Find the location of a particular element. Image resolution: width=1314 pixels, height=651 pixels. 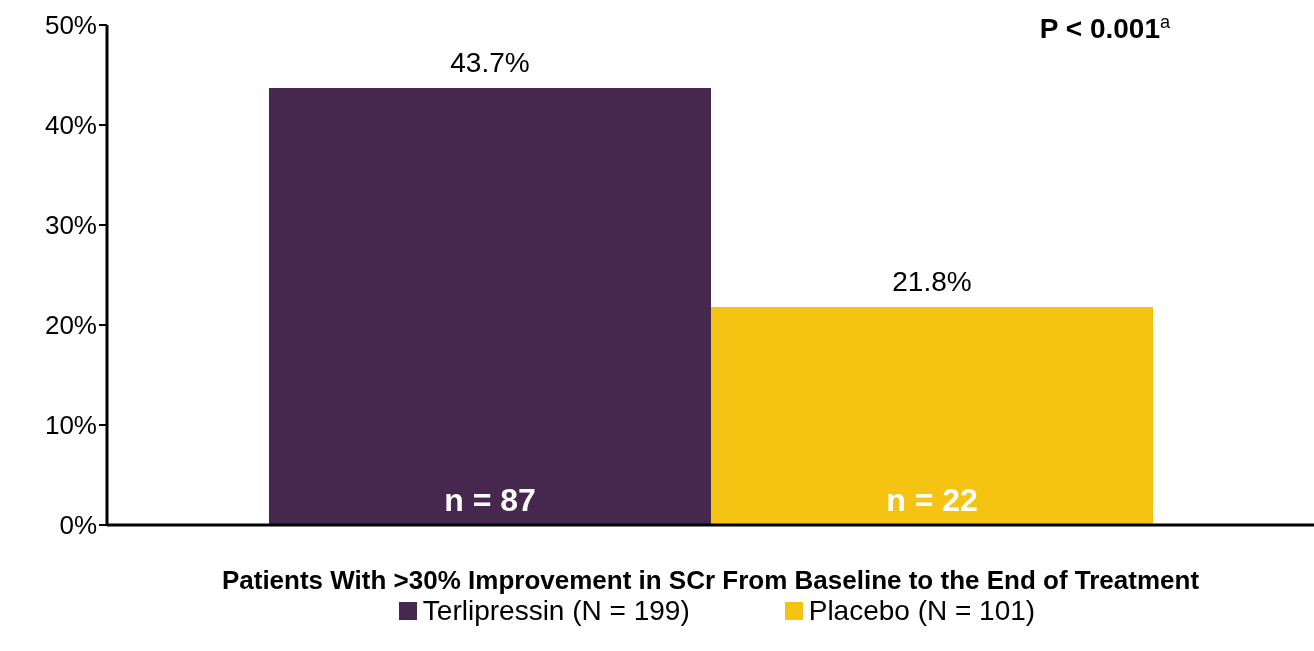

x-axis-title: Patients With >30% Improvement in SCr From Baseline to the End of Treatment is located at coordinates (710, 580).